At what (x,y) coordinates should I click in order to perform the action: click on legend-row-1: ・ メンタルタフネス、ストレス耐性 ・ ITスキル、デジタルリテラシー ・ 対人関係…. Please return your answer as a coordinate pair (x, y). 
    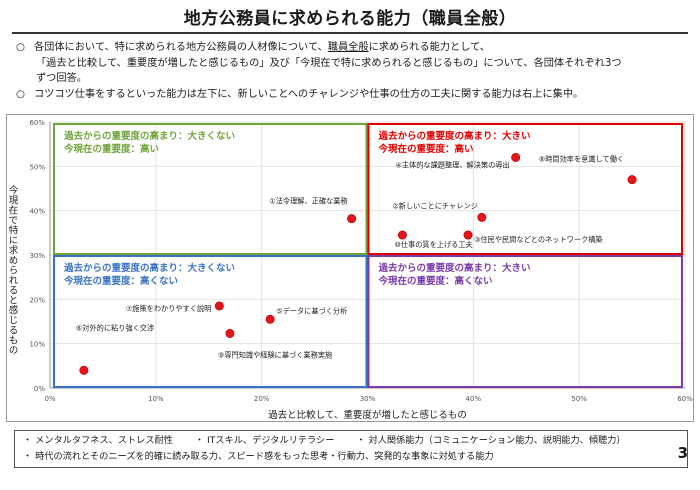
    Looking at the image, I should click on (351, 441).